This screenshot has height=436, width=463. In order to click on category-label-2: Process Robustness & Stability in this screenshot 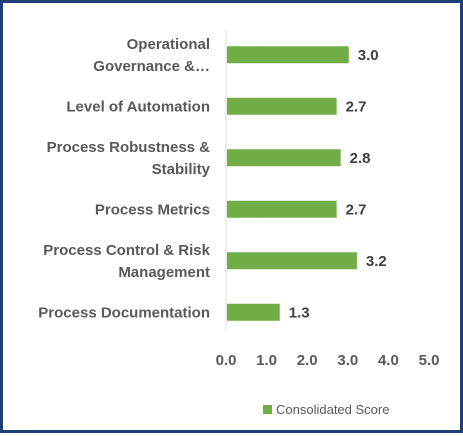, I will do `click(129, 158)`.